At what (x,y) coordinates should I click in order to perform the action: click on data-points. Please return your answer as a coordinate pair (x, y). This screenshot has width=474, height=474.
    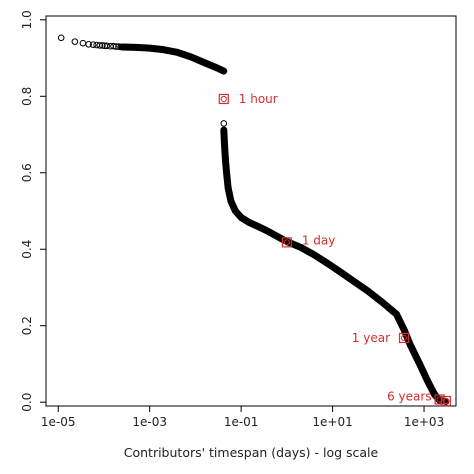
    Looking at the image, I should click on (142, 80).